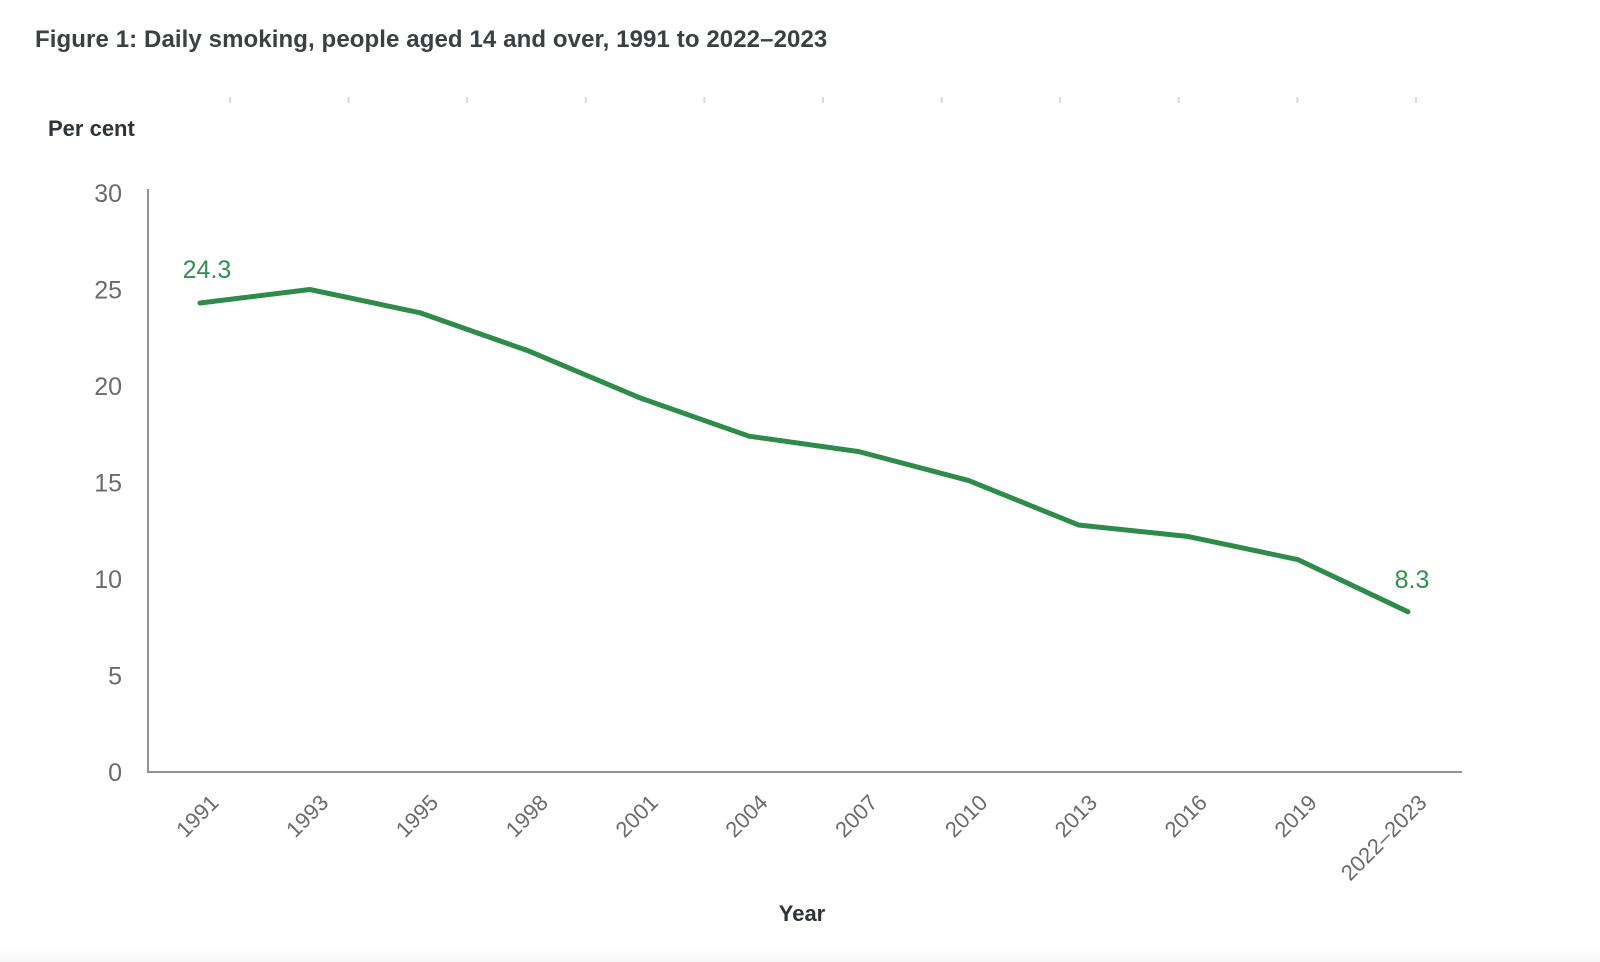 This screenshot has width=1600, height=962. Describe the element at coordinates (802, 913) in the screenshot. I see `x-axis-title: Year` at that location.